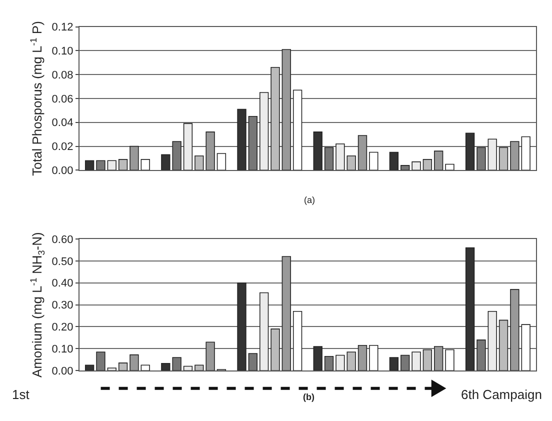  What do you see at coordinates (63, 28) in the screenshot?
I see `y-tick-label: 0.12` at bounding box center [63, 28].